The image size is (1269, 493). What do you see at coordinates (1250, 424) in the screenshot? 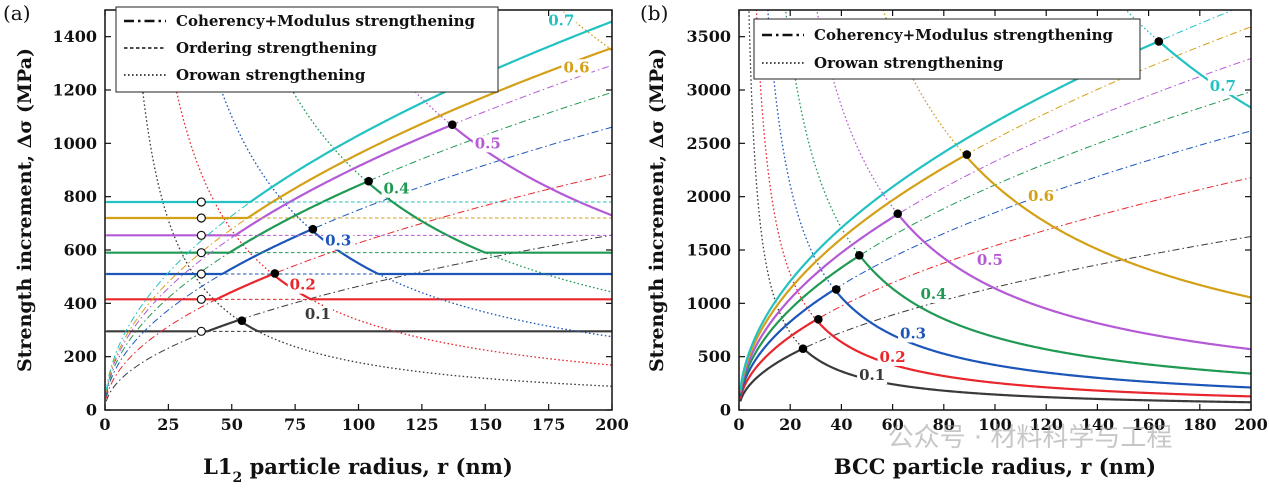
I see `x-tick-label: 200` at bounding box center [1250, 424].